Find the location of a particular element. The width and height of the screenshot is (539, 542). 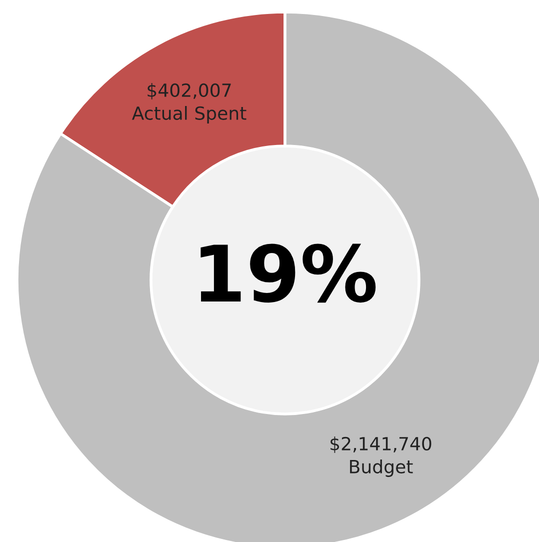

slice-label: Budget is located at coordinates (381, 468).